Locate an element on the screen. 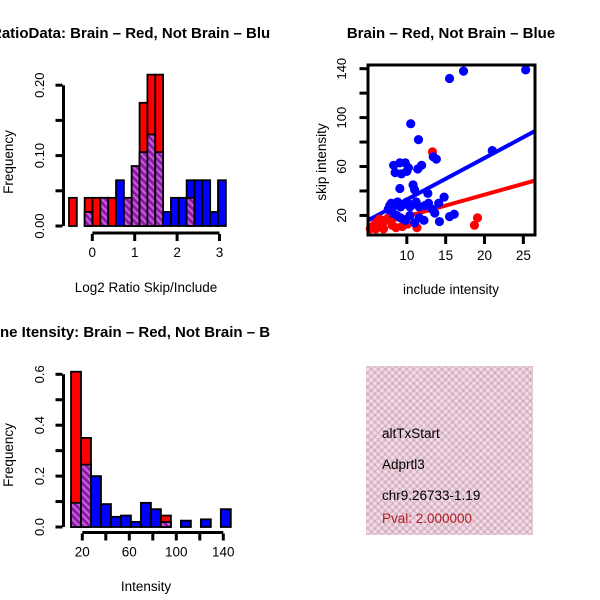  y-tick-label: 0.20 is located at coordinates (39, 85).